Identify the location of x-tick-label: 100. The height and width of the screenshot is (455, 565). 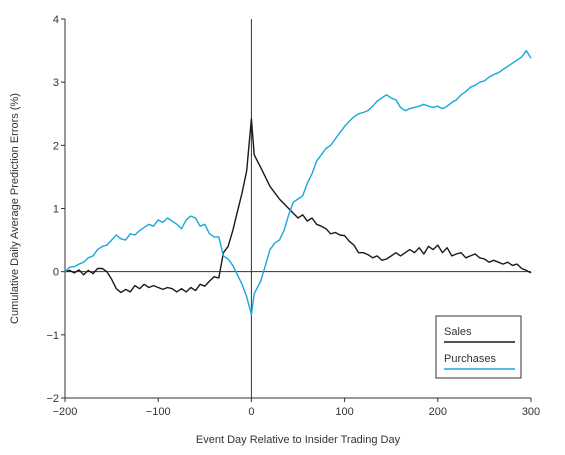
(344, 412).